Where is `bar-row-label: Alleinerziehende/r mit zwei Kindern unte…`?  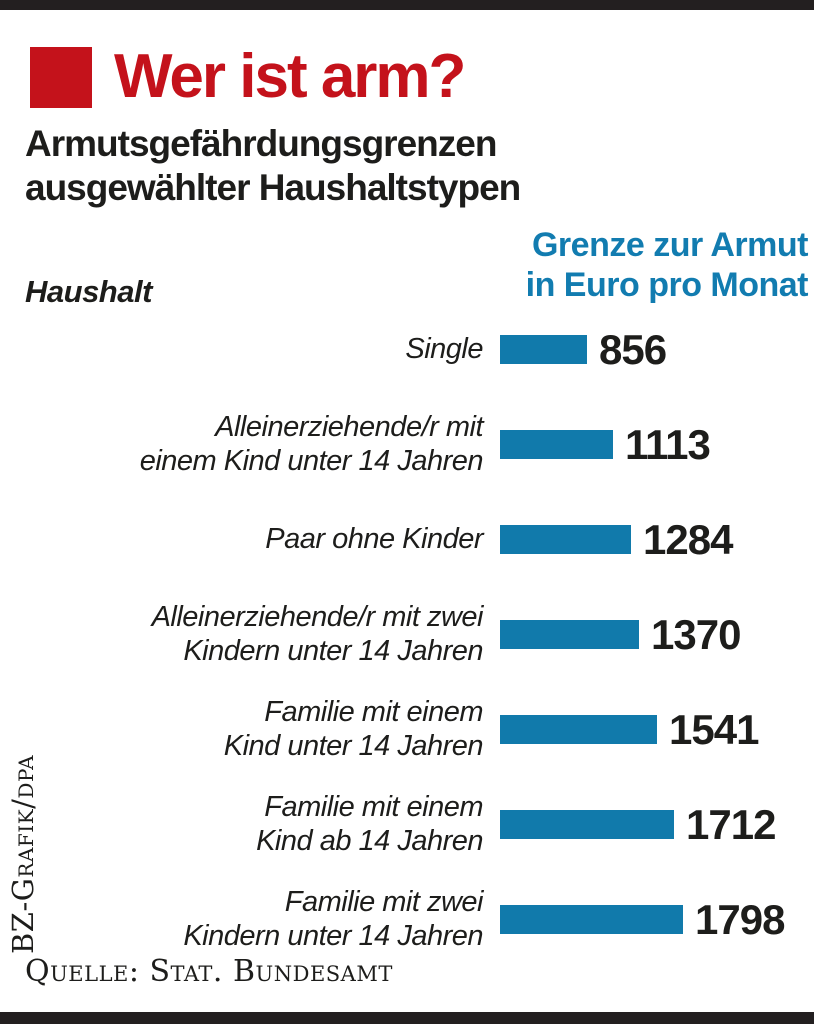 bar-row-label: Alleinerziehende/r mit zwei Kindern unte… is located at coordinates (317, 634).